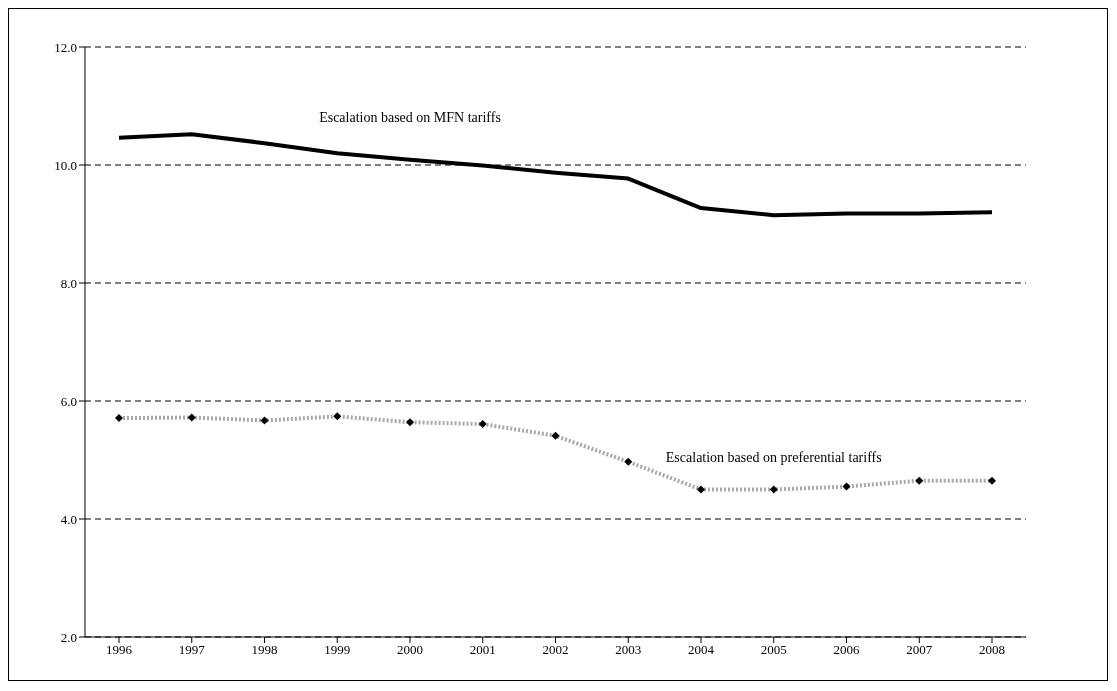 This screenshot has height=691, width=1117. Describe the element at coordinates (482, 650) in the screenshot. I see `x-tick-label: 2001` at that location.